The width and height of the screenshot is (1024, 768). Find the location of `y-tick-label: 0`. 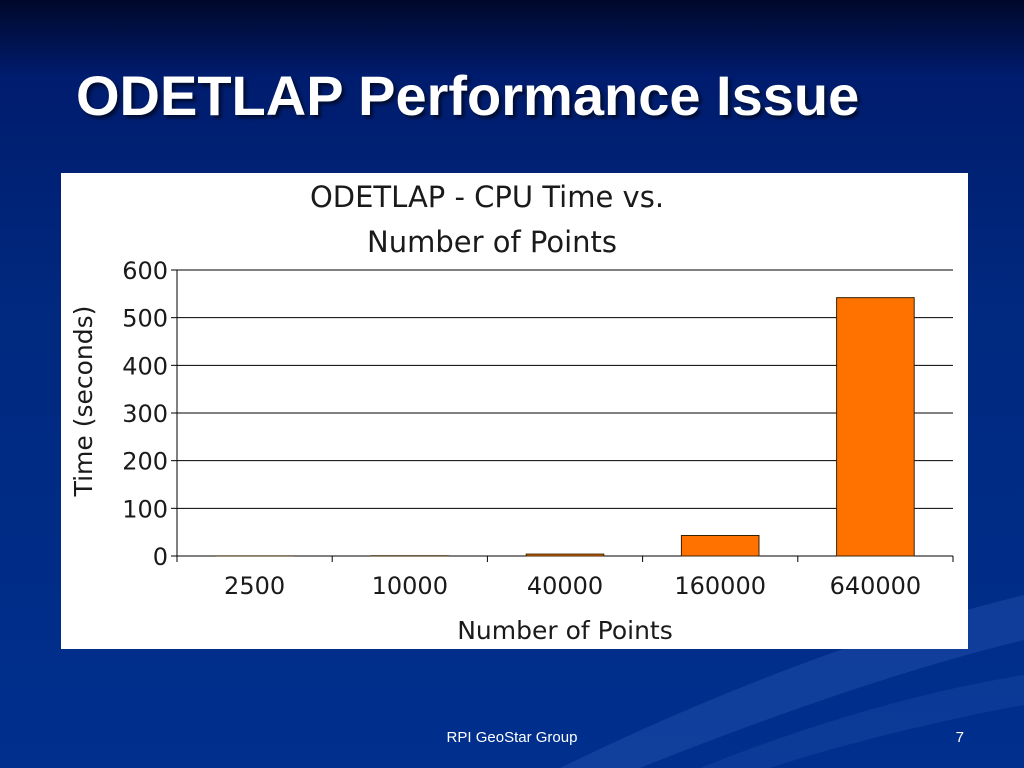

y-tick-label: 0 is located at coordinates (160, 557).